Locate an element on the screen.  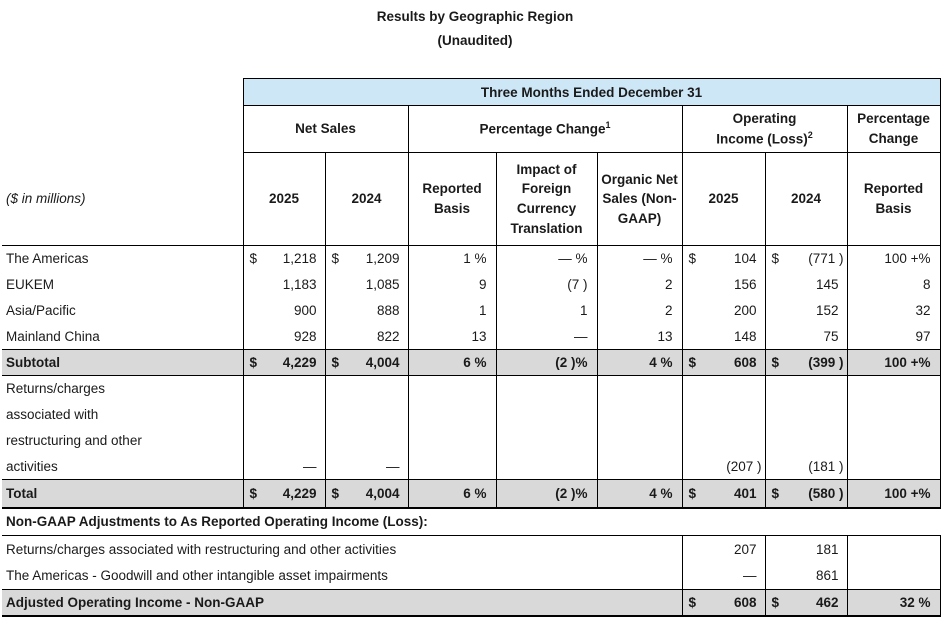
cell-oi-2025: 200 is located at coordinates (723, 310).